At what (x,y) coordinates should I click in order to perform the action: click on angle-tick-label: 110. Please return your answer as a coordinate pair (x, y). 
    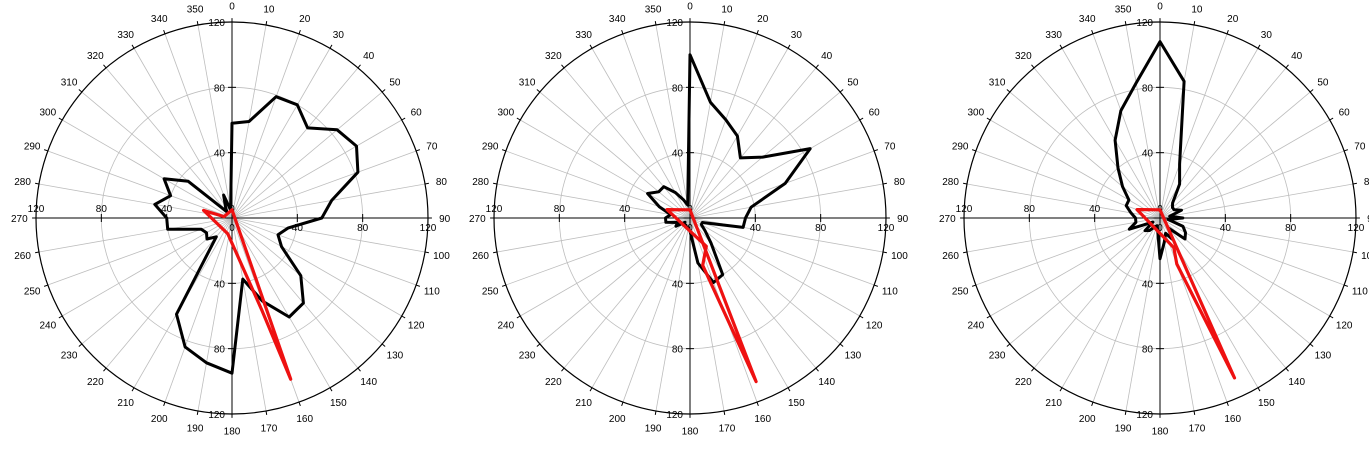
    Looking at the image, I should click on (1360, 292).